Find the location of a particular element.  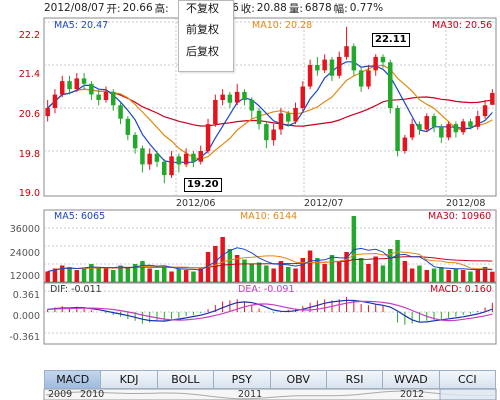

header-volume-label: 量: is located at coordinates (295, 8).